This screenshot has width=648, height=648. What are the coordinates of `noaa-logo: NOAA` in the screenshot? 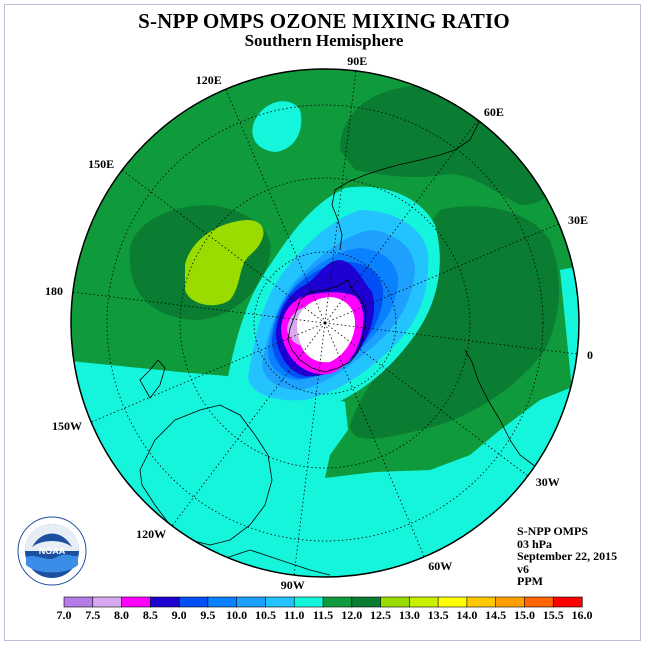 It's located at (52, 551).